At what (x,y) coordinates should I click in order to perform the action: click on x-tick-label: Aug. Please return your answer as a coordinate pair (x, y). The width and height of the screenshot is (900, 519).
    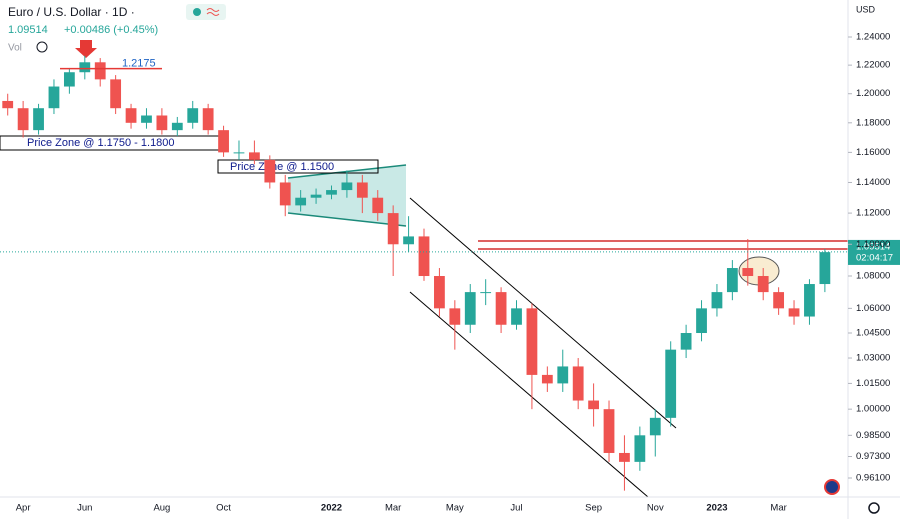
    Looking at the image, I should click on (161, 508).